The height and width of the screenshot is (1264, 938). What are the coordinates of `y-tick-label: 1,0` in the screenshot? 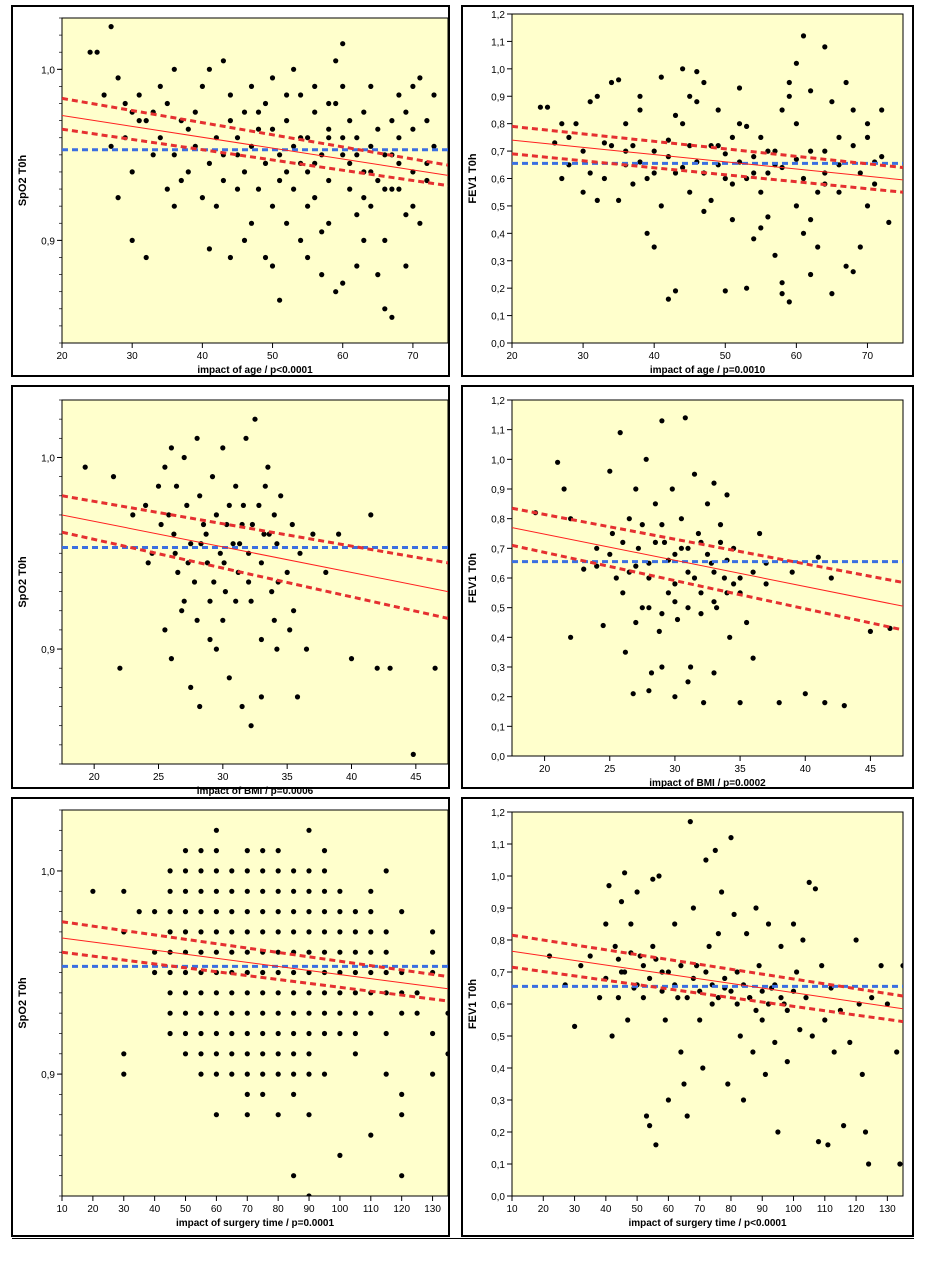 It's located at (48, 872).